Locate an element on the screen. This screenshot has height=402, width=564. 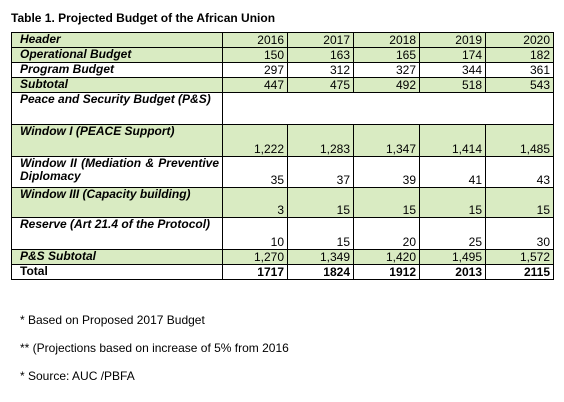
table-cell: 25 is located at coordinates (452, 233).